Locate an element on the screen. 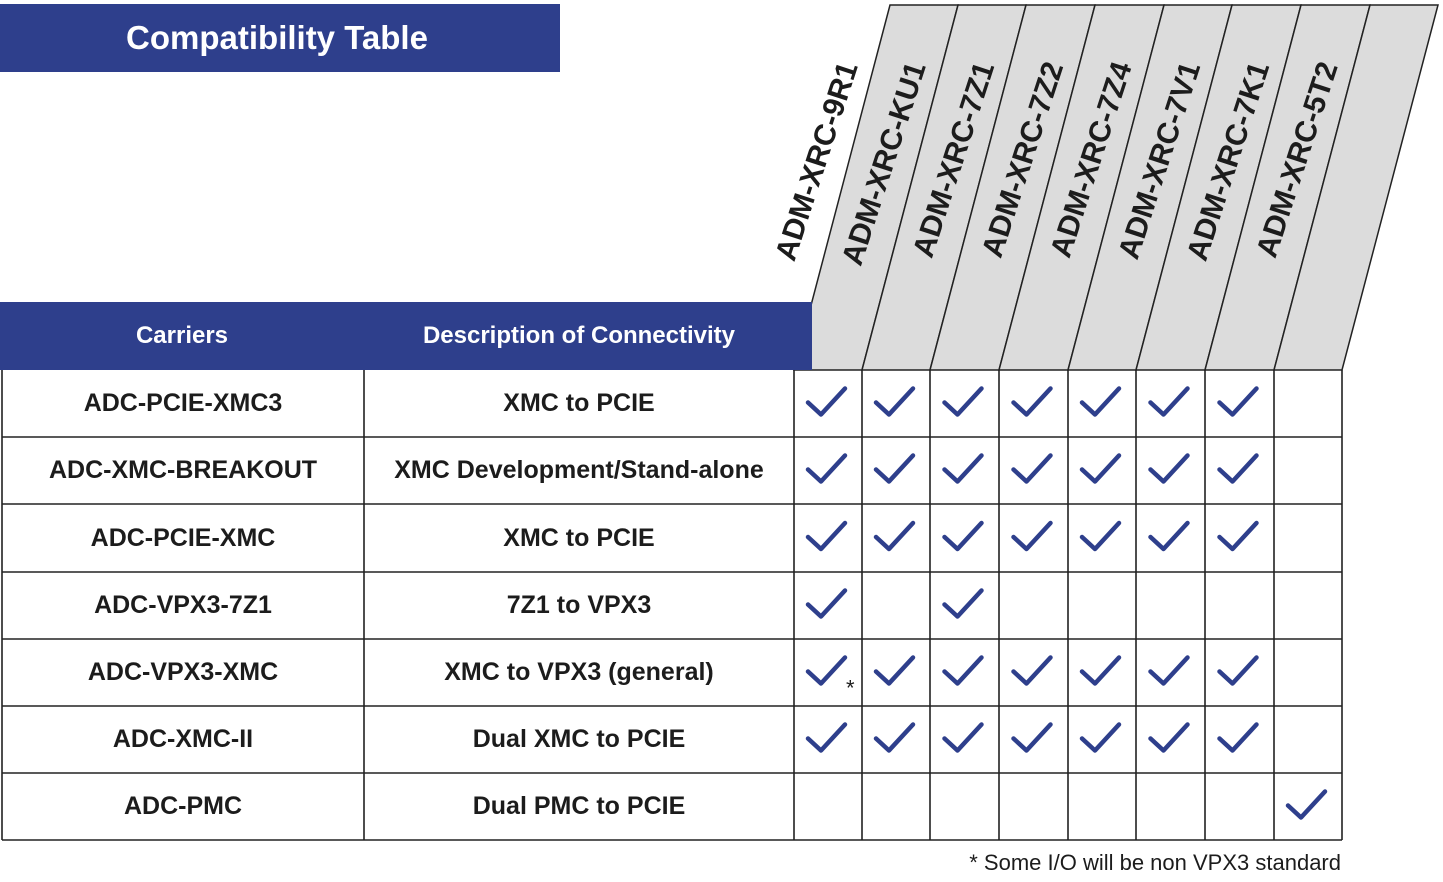 The width and height of the screenshot is (1443, 882). table-header-bar: Carriers Description of Connectivity is located at coordinates (406, 336).